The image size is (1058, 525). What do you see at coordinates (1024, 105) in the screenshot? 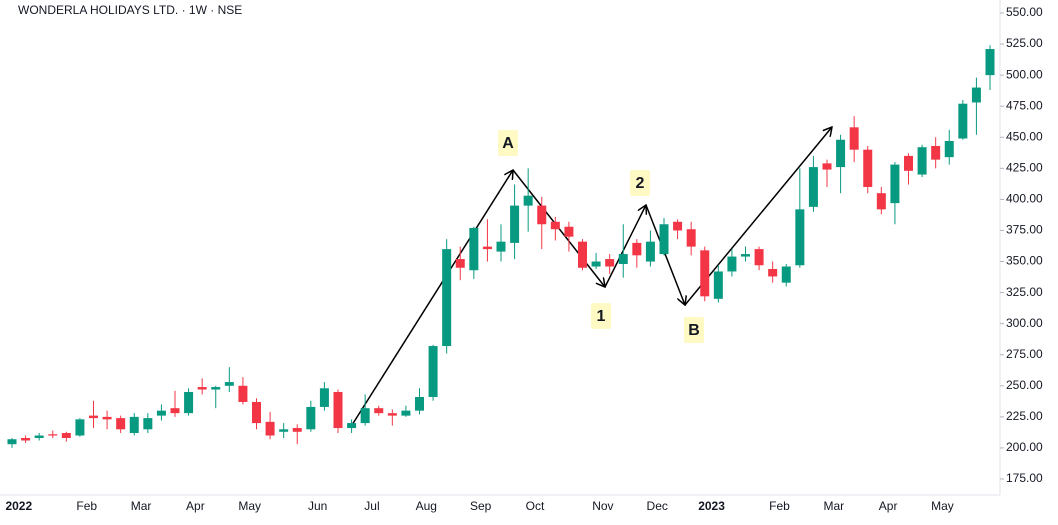
I see `y-tick-label: 475.00` at bounding box center [1024, 105].